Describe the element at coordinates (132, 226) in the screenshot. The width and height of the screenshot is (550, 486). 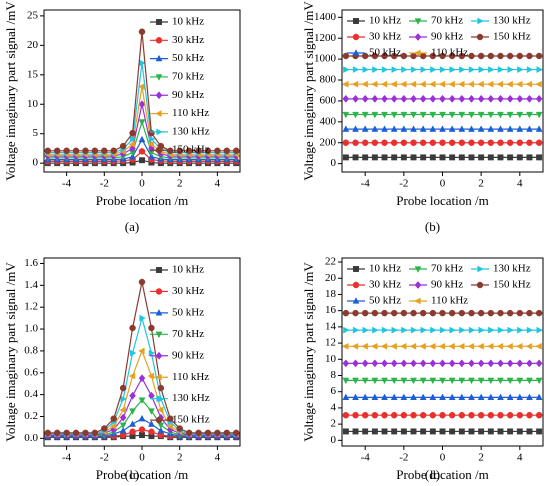
I see `panel-caption: (a)` at that location.